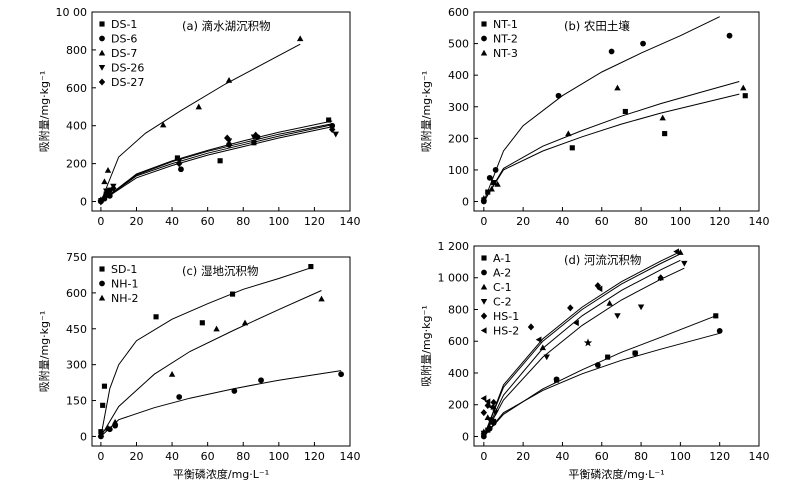 This screenshot has height=494, width=800. Describe the element at coordinates (502, 258) in the screenshot. I see `legend-label: A-1` at that location.